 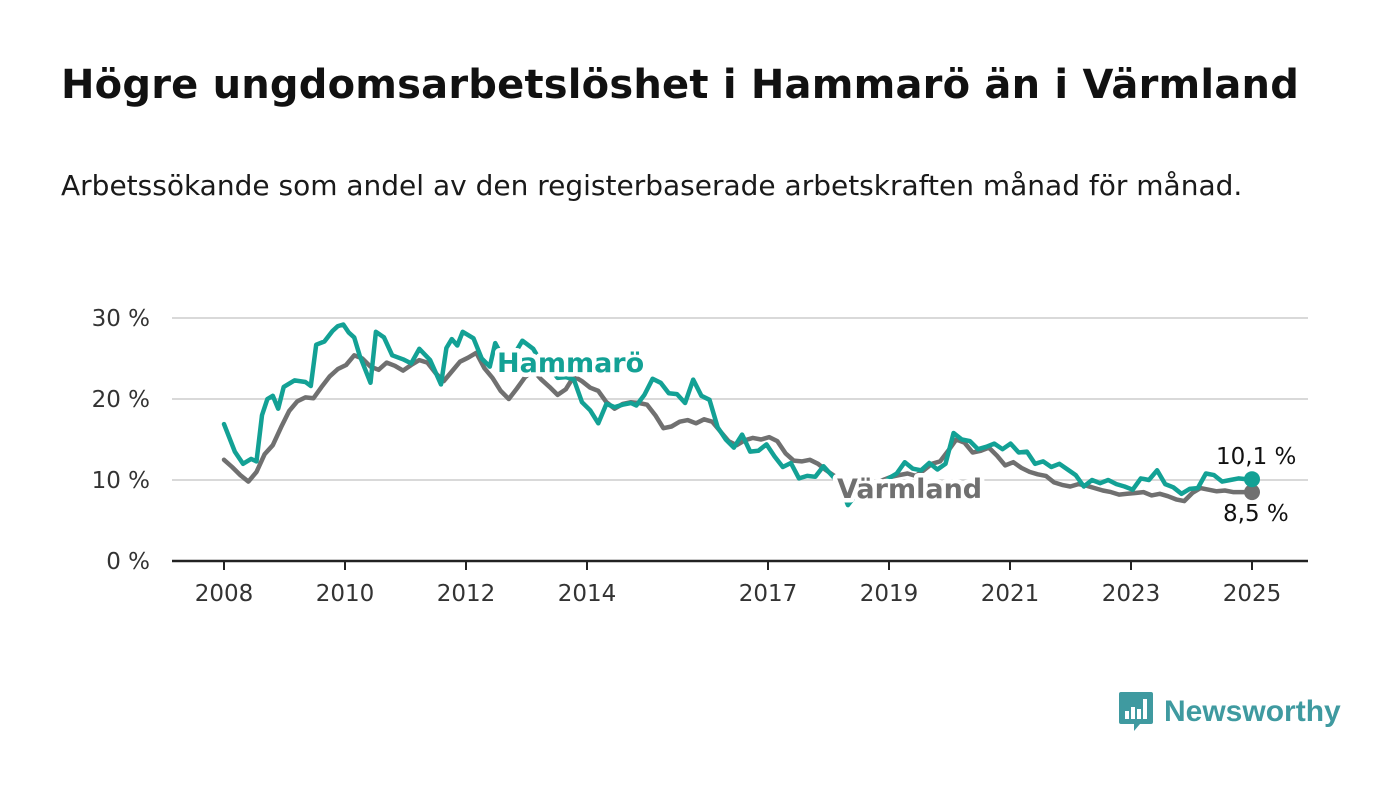 What do you see at coordinates (224, 594) in the screenshot?
I see `x-tick-label: 2008` at bounding box center [224, 594].